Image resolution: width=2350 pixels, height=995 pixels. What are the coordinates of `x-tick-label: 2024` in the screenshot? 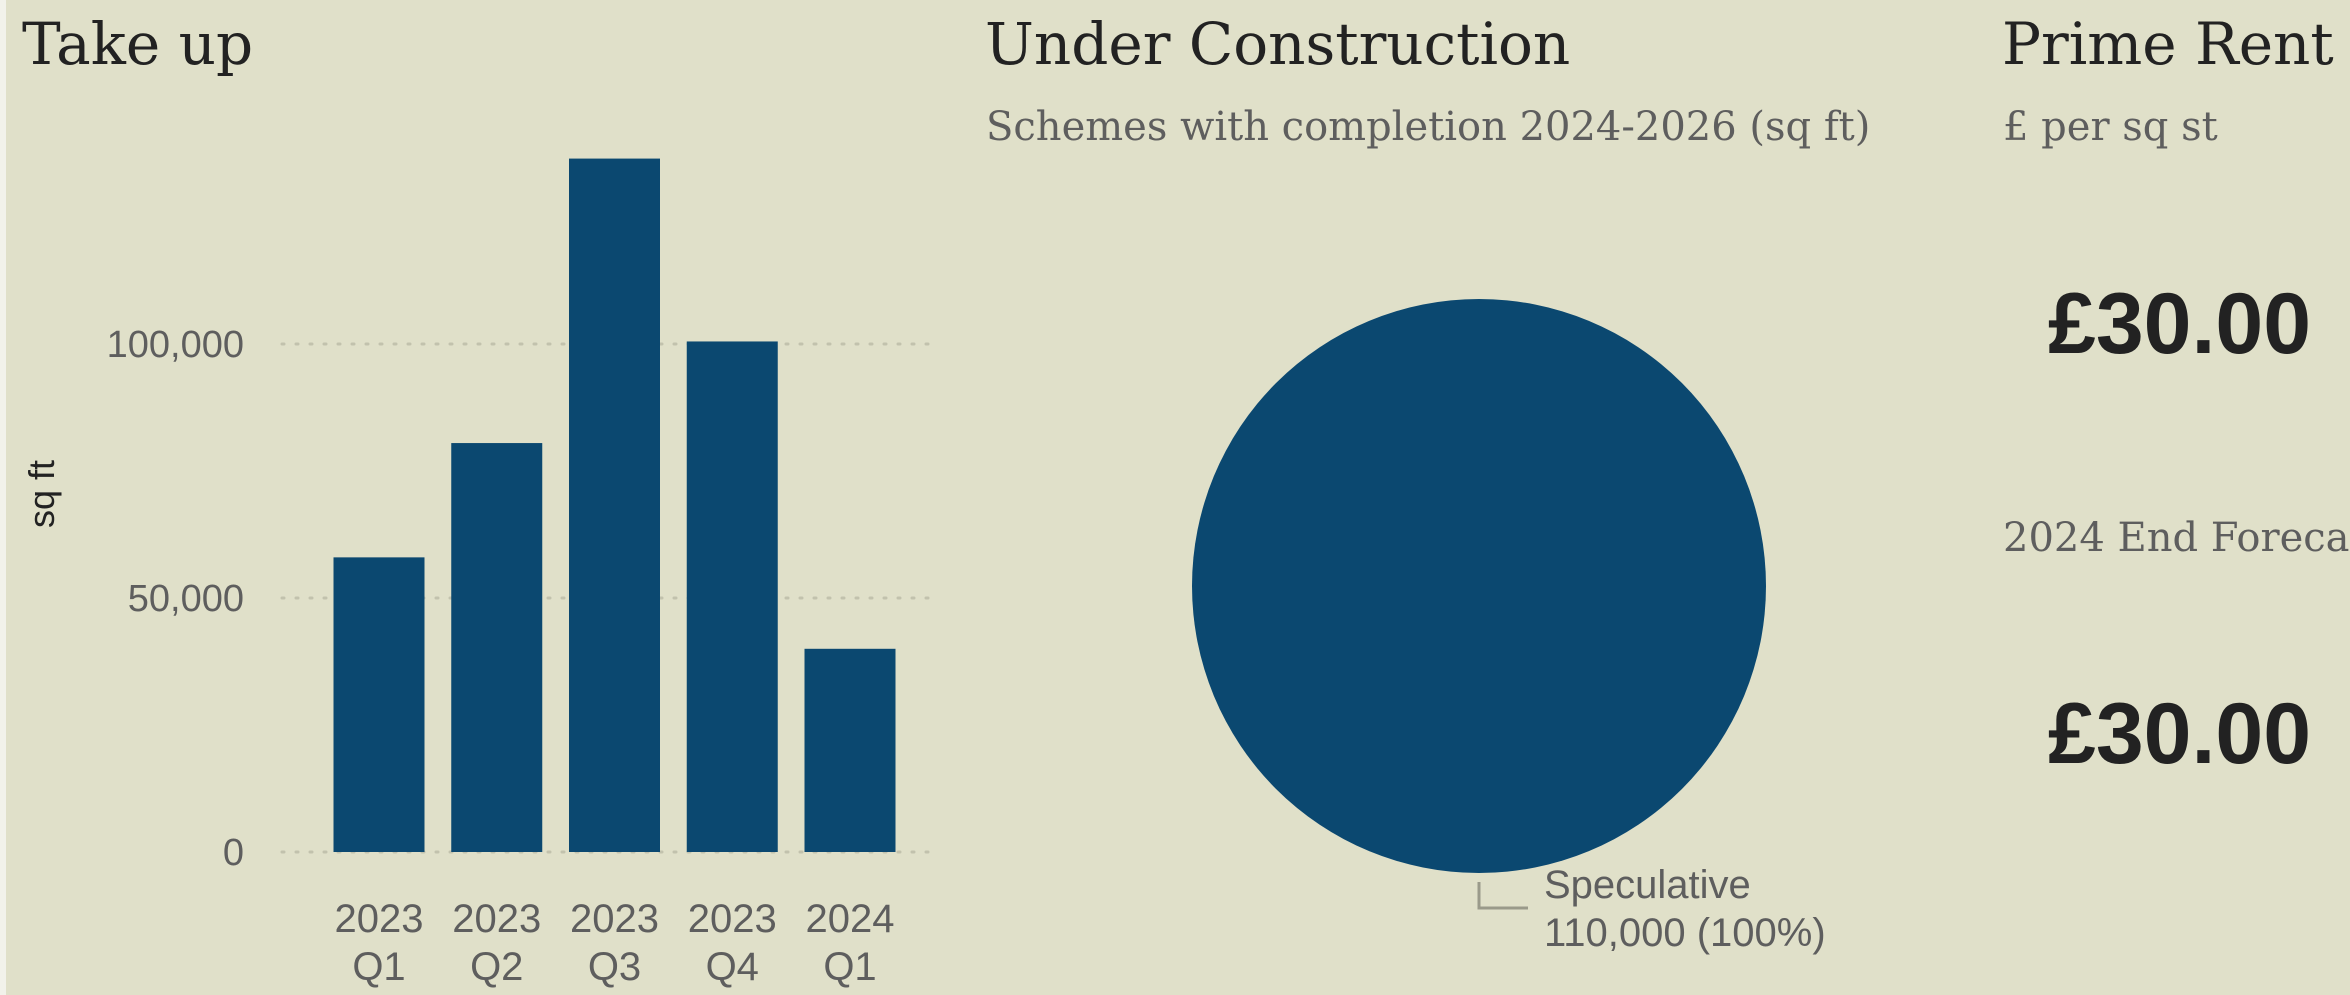 It's located at (850, 919).